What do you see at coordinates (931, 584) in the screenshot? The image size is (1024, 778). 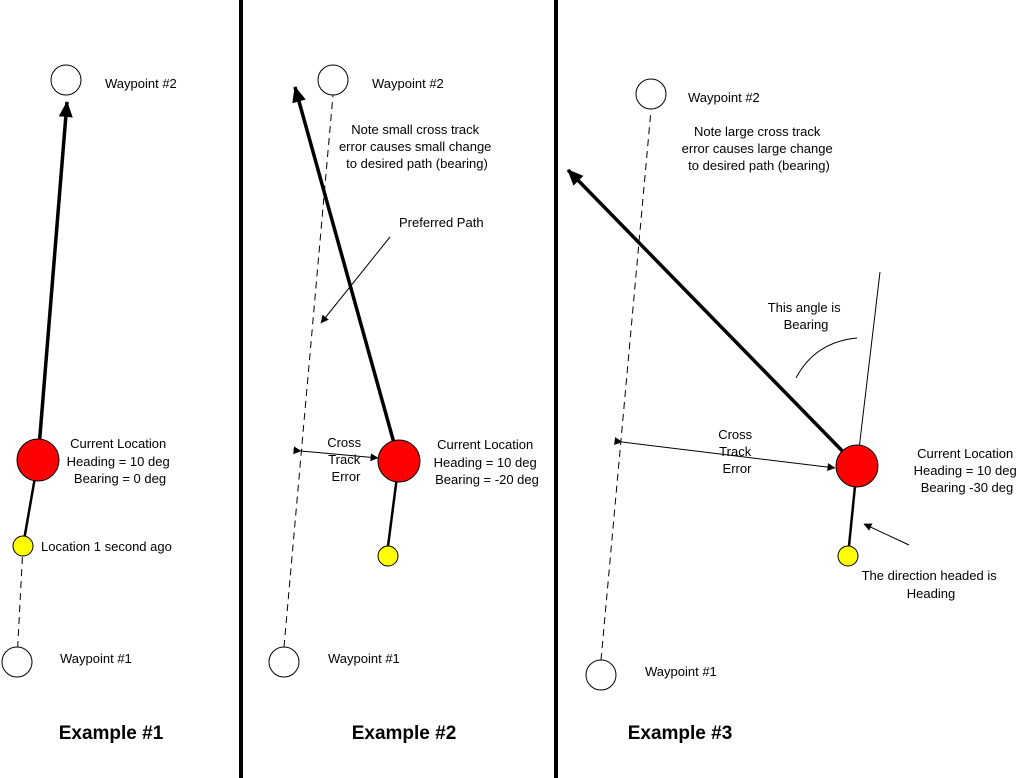 I see `example-3-heading-note: The direction headed is Heading` at bounding box center [931, 584].